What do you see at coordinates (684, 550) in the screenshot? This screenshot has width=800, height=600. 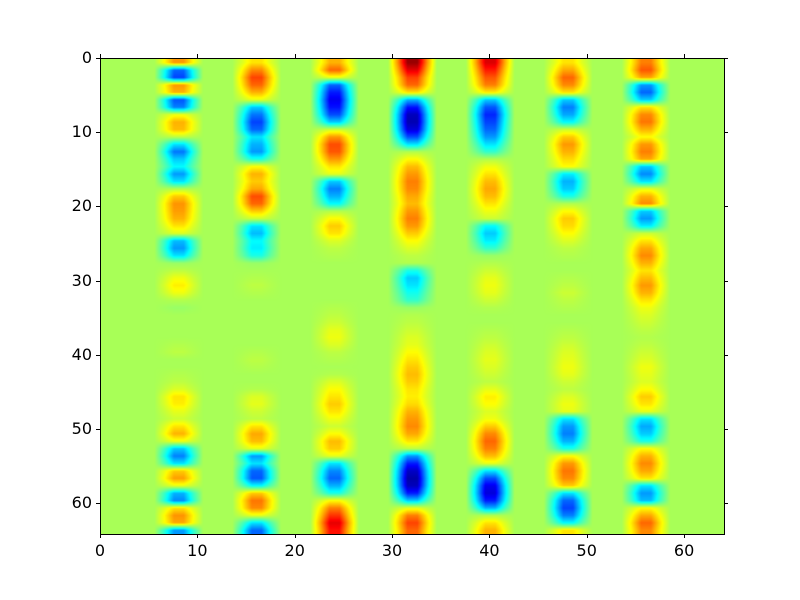 I see `x-axis-tick-label: 60` at bounding box center [684, 550].